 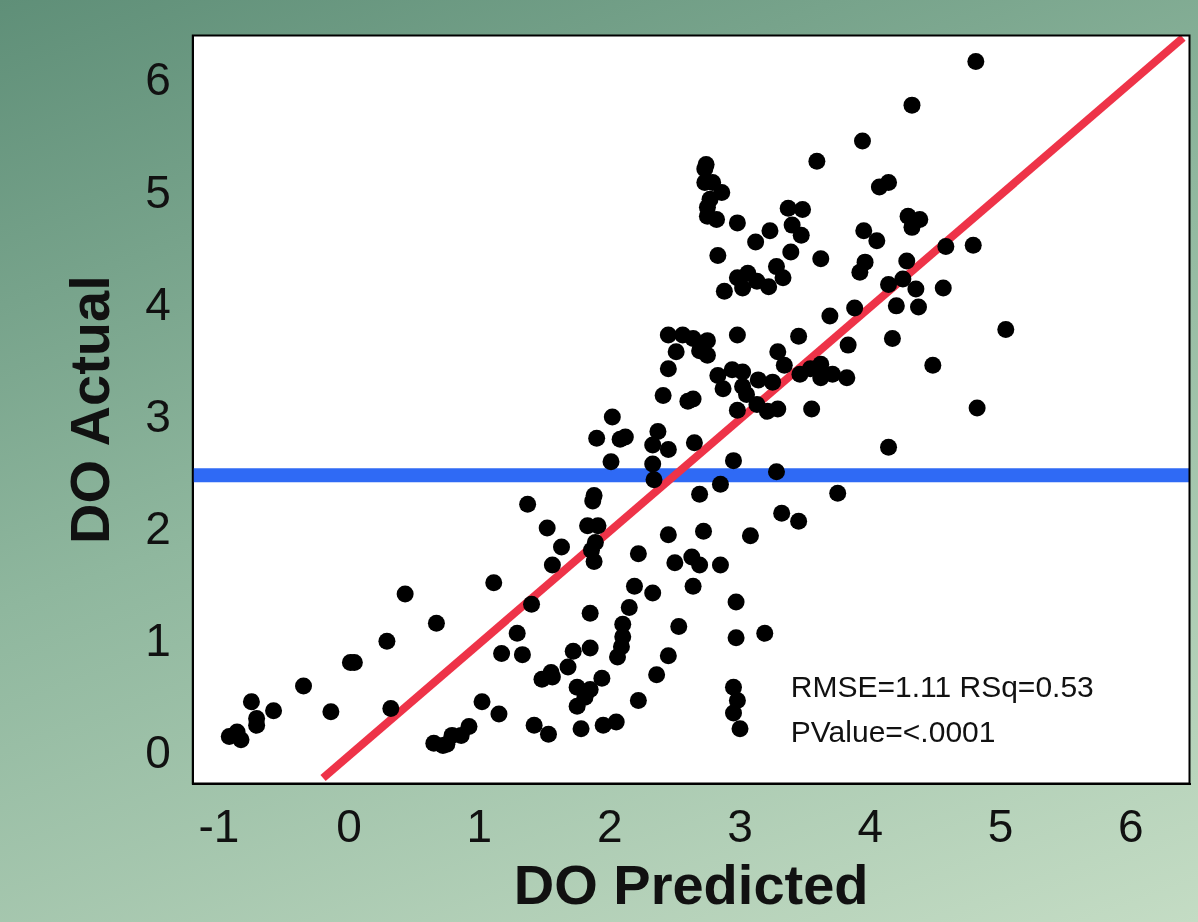 What do you see at coordinates (893, 731) in the screenshot?
I see `annotation: PValue=<.0001` at bounding box center [893, 731].